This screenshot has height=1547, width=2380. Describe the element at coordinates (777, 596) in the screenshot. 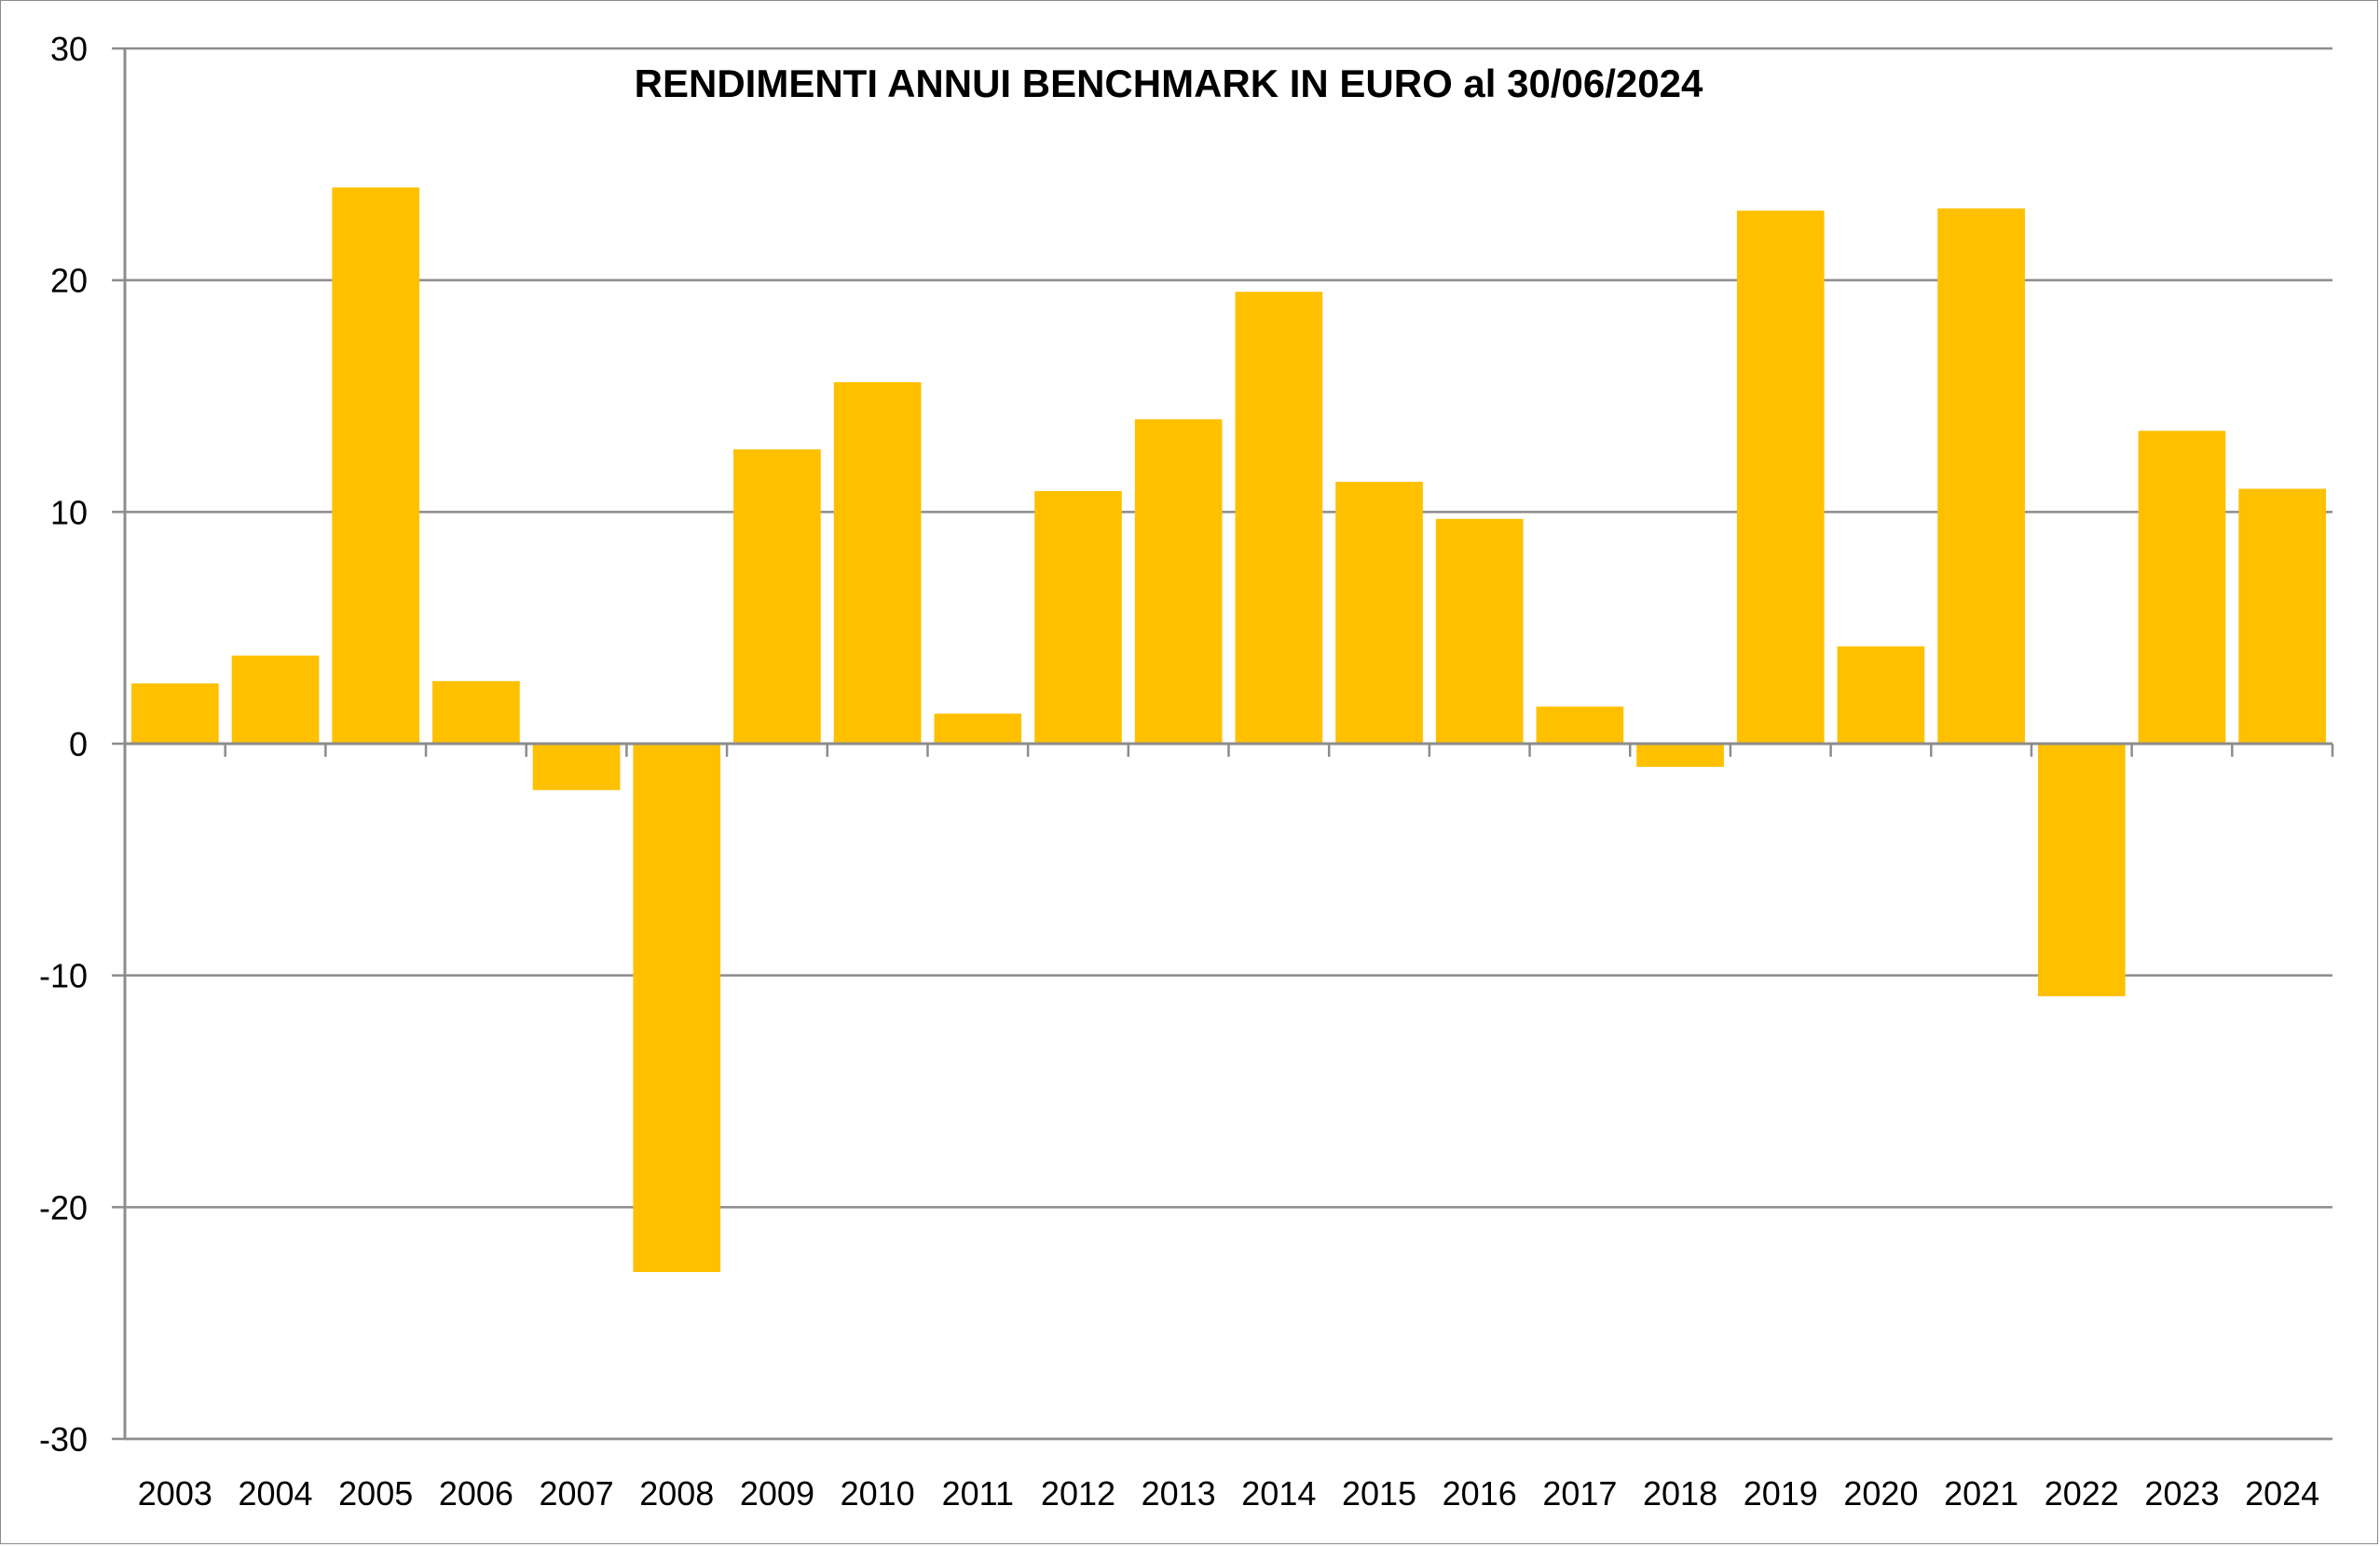

I see `bar-2009` at that location.